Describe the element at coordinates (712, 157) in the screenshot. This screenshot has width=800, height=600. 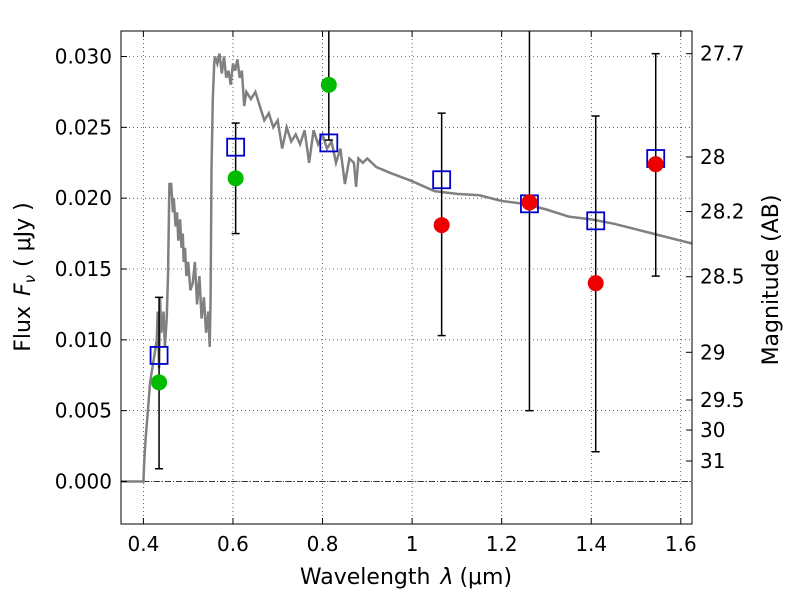
I see `magnitude-tick-label: 28` at that location.